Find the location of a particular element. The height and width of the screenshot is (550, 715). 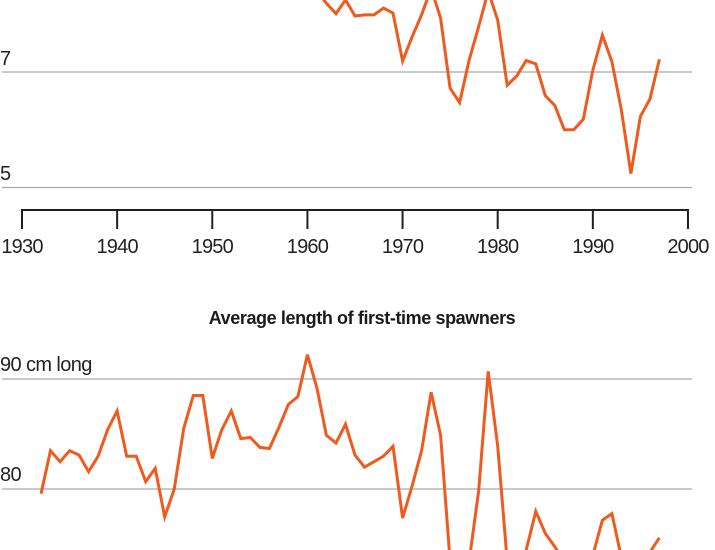

x-tick-label: 1970 is located at coordinates (403, 247).